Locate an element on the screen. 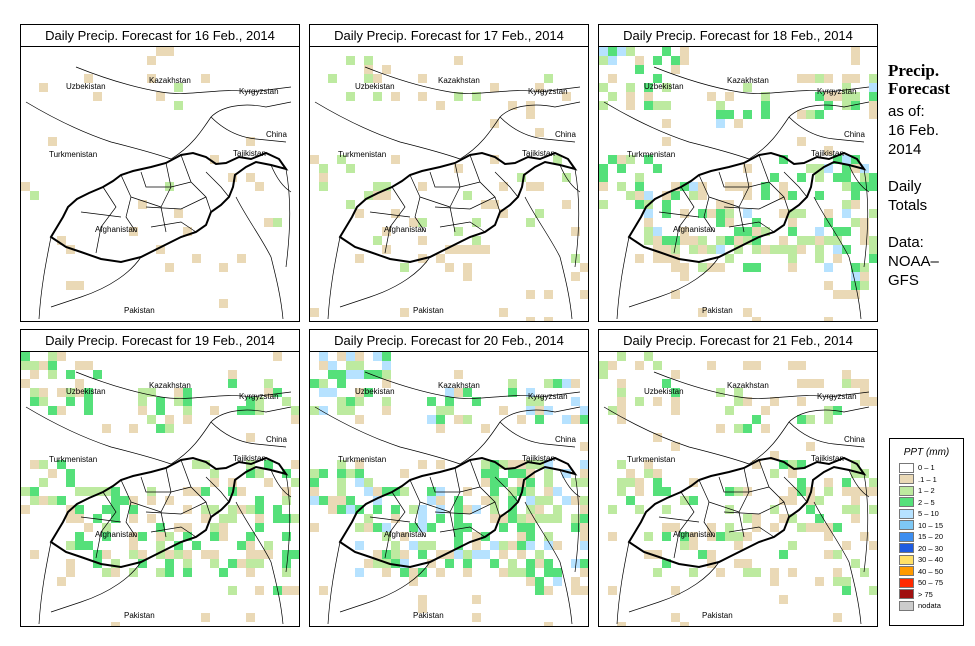  totals-label-2: Totals is located at coordinates (908, 205).